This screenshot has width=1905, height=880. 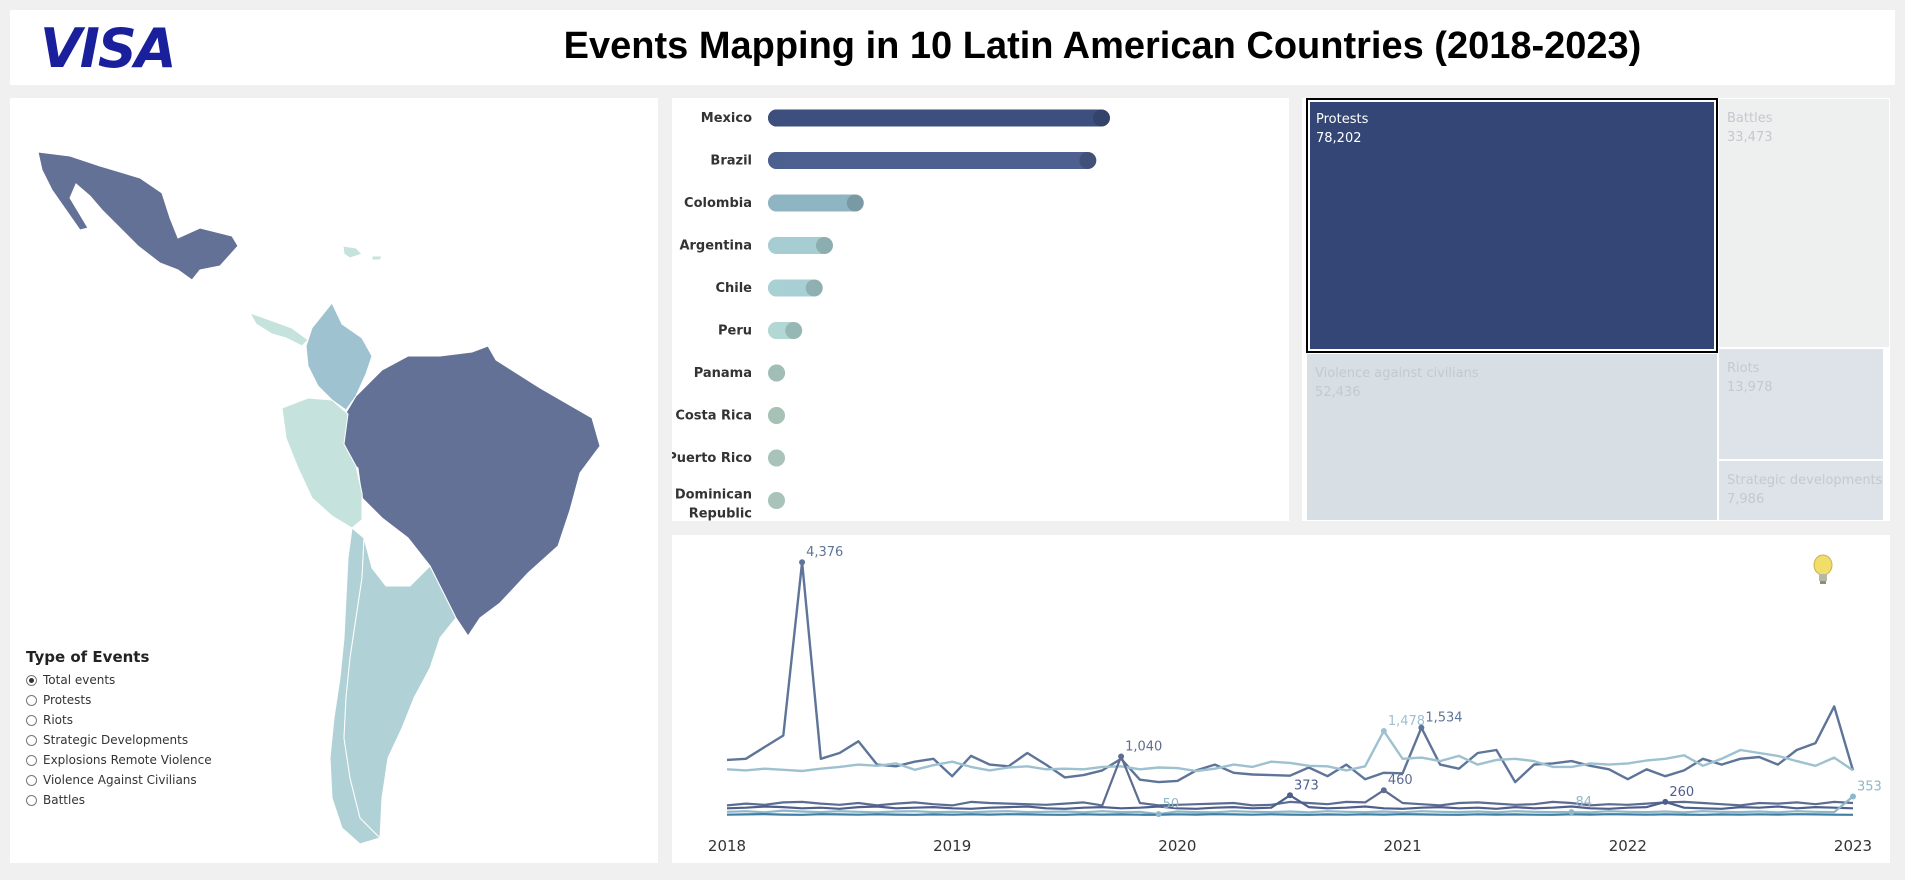 What do you see at coordinates (1750, 118) in the screenshot?
I see `treemap-cell-name: Battles` at bounding box center [1750, 118].